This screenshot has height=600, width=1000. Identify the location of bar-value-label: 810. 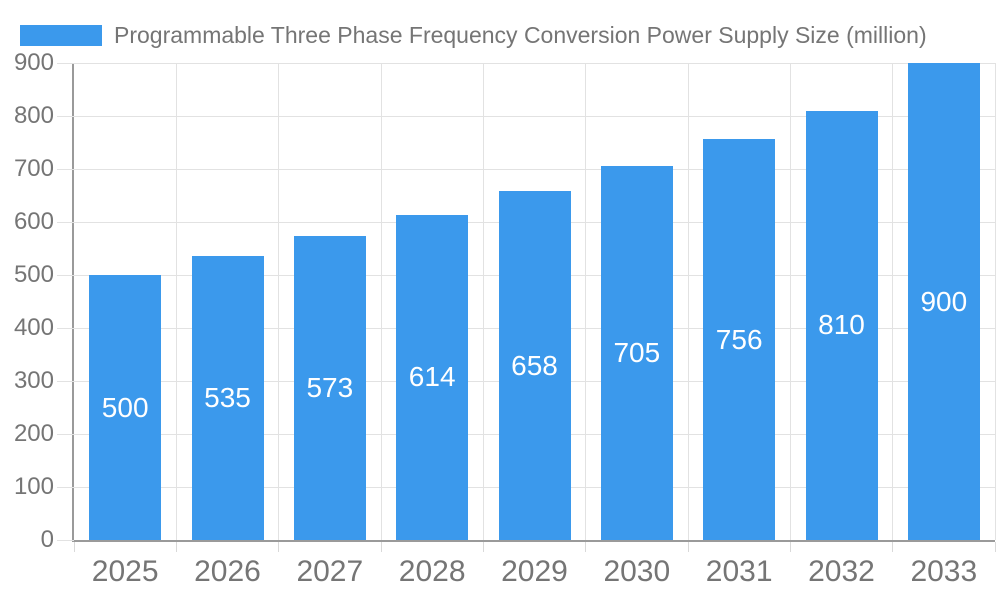
(841, 325).